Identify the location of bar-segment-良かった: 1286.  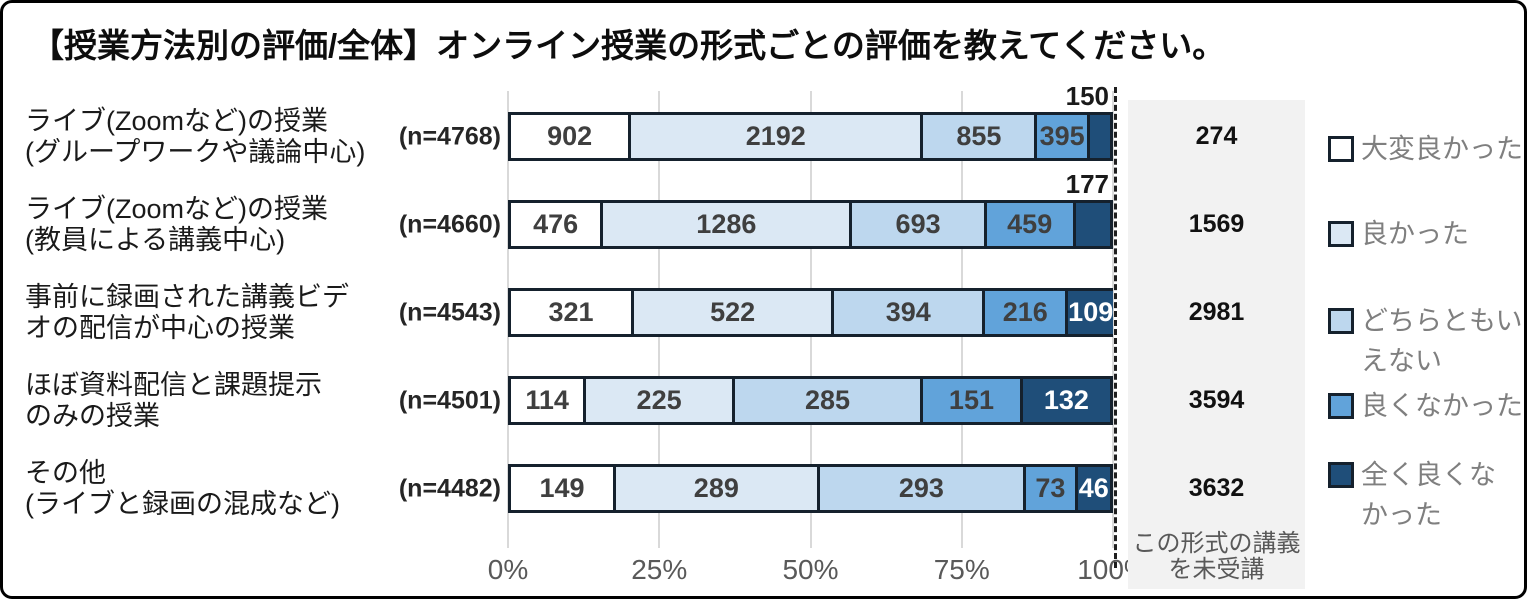
(728, 224).